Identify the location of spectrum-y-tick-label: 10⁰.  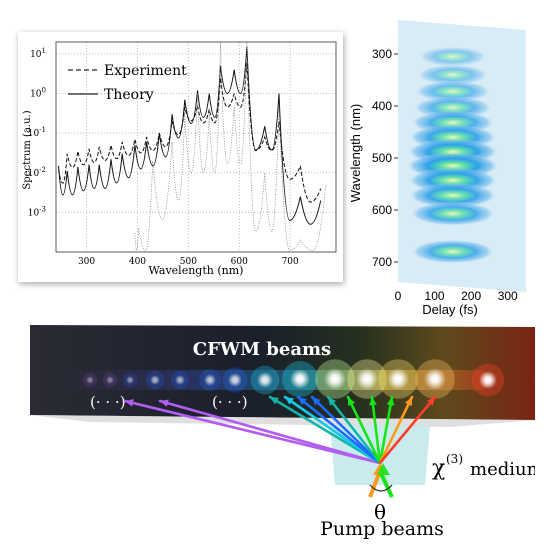
(38, 93).